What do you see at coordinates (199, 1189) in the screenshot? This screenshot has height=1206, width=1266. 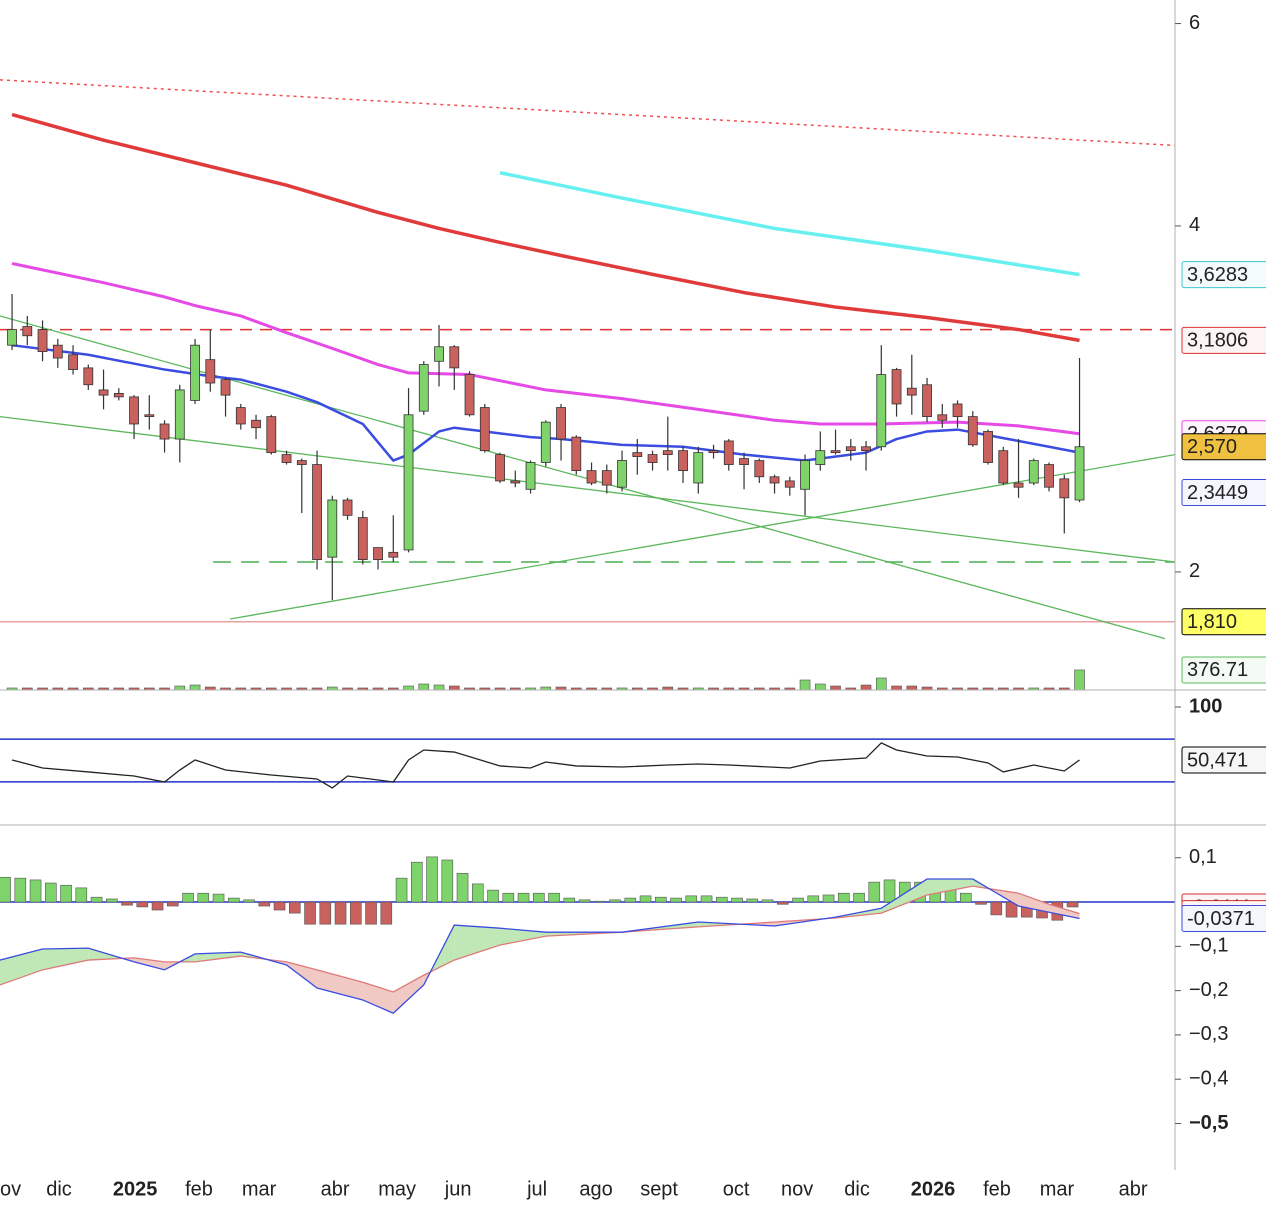 I see `x-tick-label: feb` at bounding box center [199, 1189].